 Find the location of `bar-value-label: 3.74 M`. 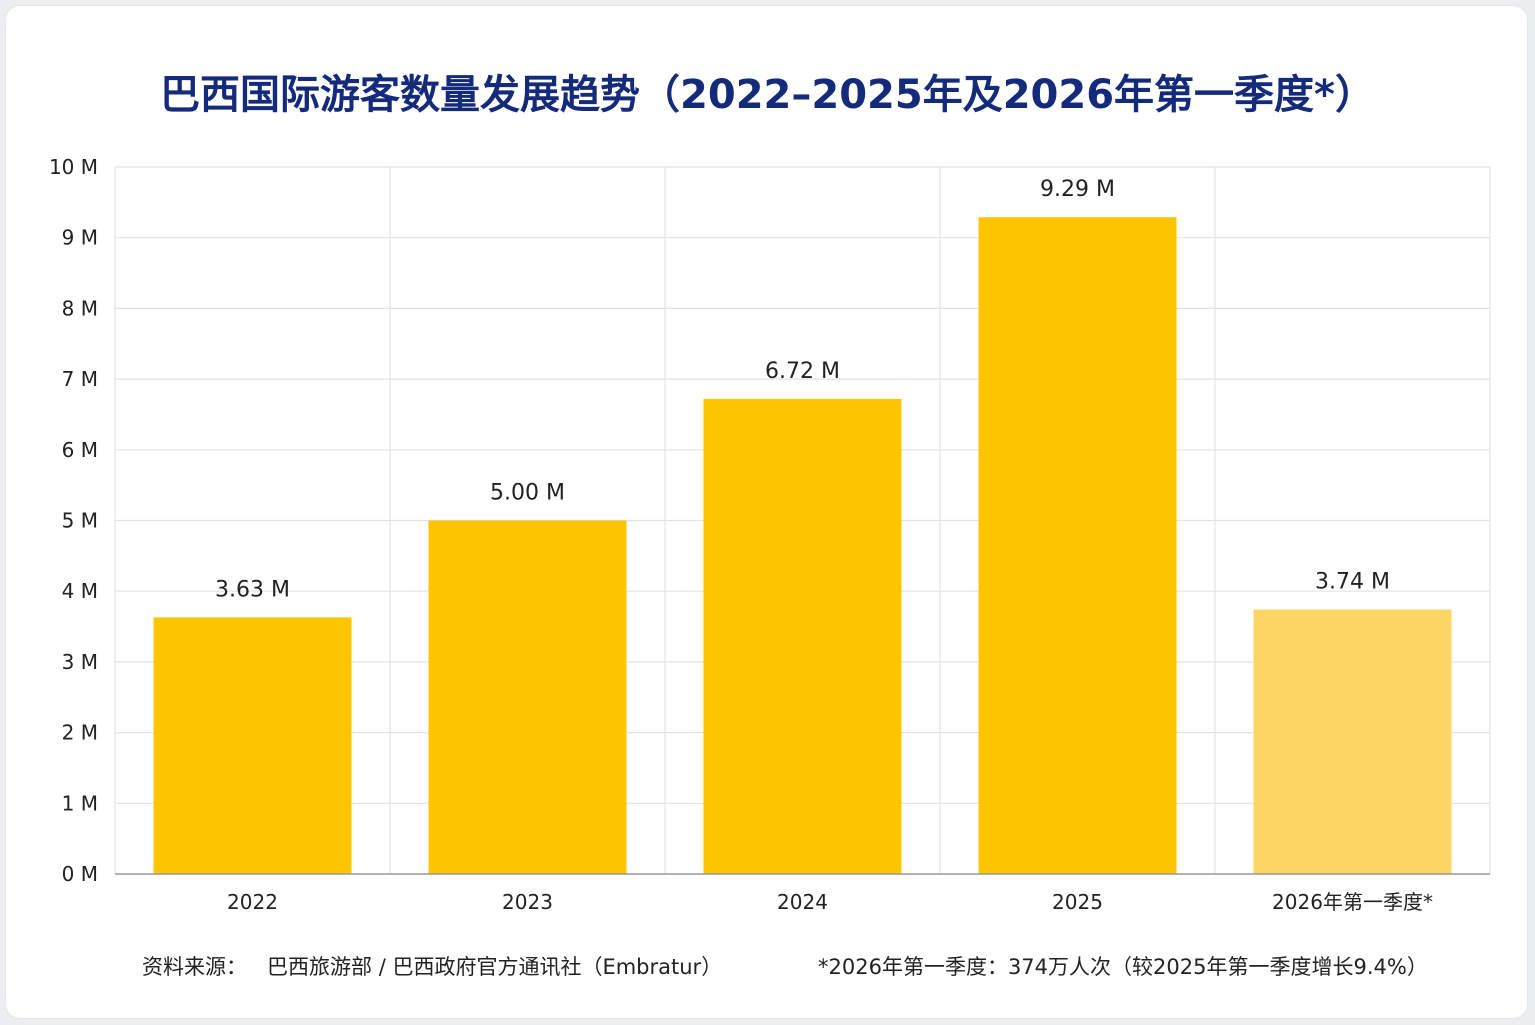

bar-value-label: 3.74 M is located at coordinates (1352, 582).